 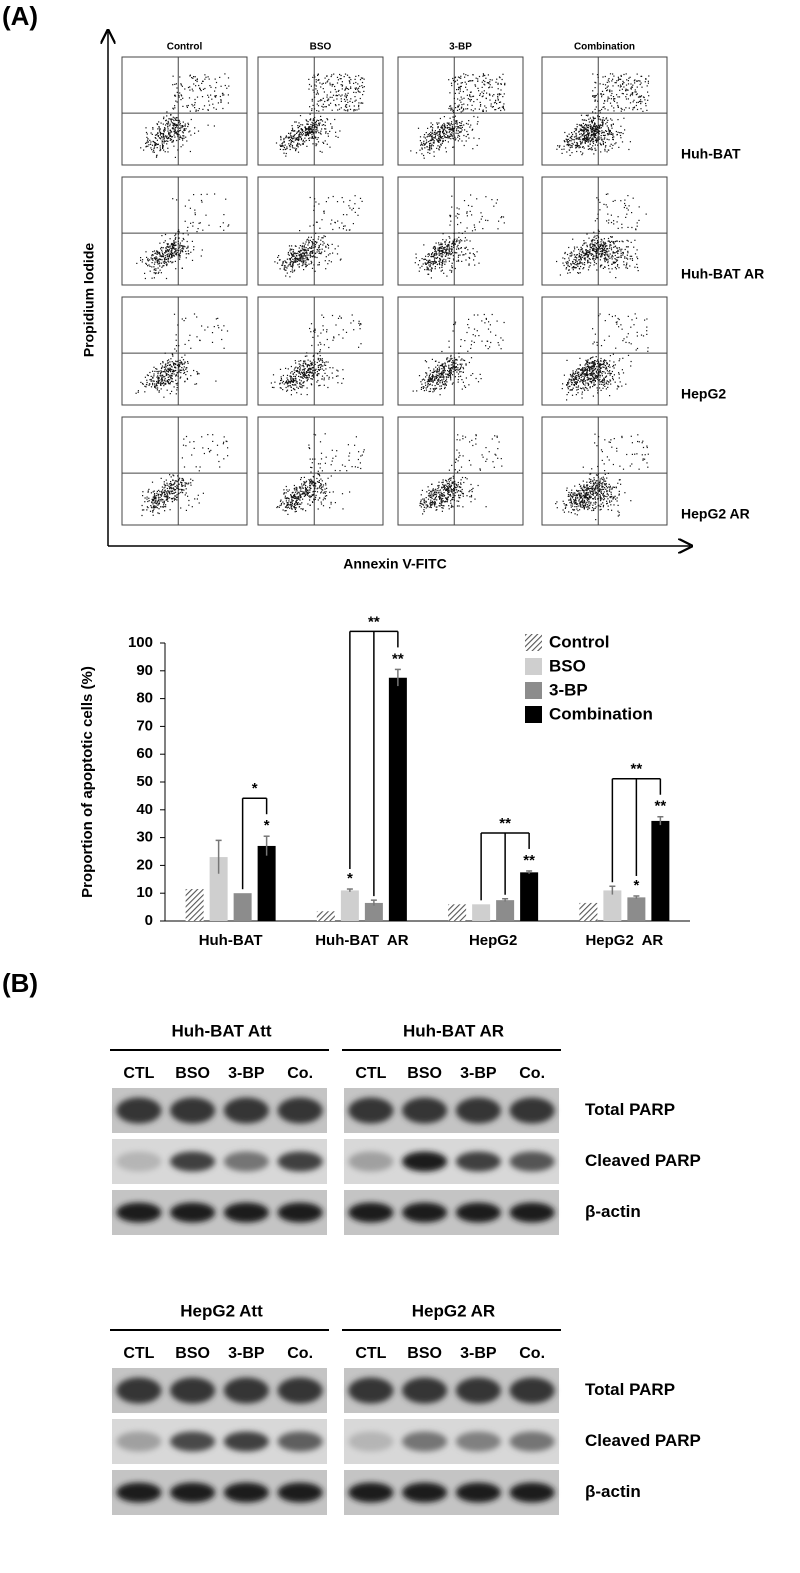 I want to click on column-title: BSO, so click(x=321, y=47).